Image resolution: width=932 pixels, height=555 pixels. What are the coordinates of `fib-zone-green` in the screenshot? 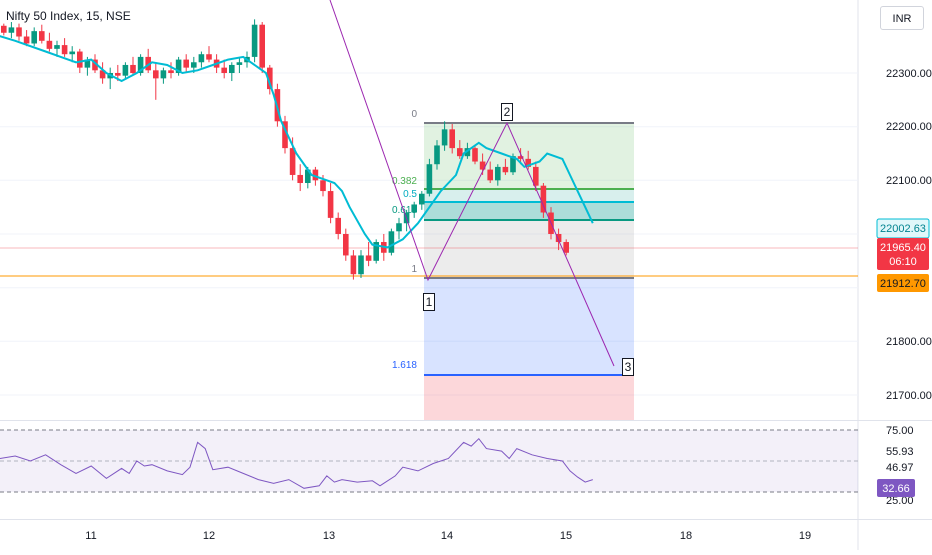 It's located at (529, 156).